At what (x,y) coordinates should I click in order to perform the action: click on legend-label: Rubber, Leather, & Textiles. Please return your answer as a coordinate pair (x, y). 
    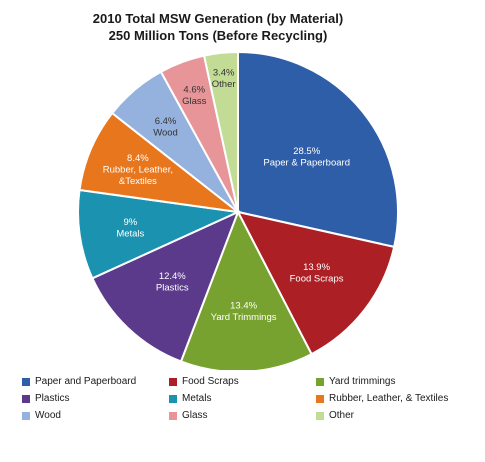
    Looking at the image, I should click on (389, 398).